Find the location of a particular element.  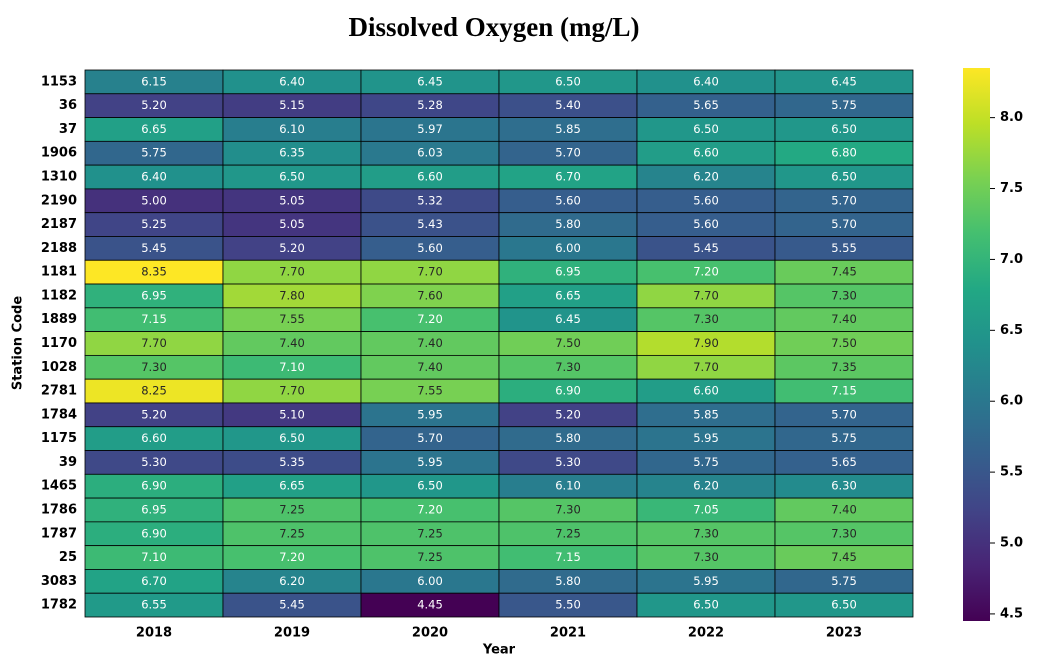

cell-label: 5.95 is located at coordinates (706, 438).